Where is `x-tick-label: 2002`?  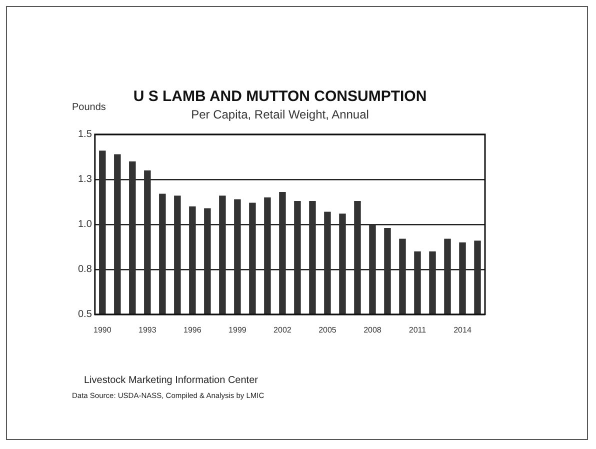
x-tick-label: 2002 is located at coordinates (283, 329).